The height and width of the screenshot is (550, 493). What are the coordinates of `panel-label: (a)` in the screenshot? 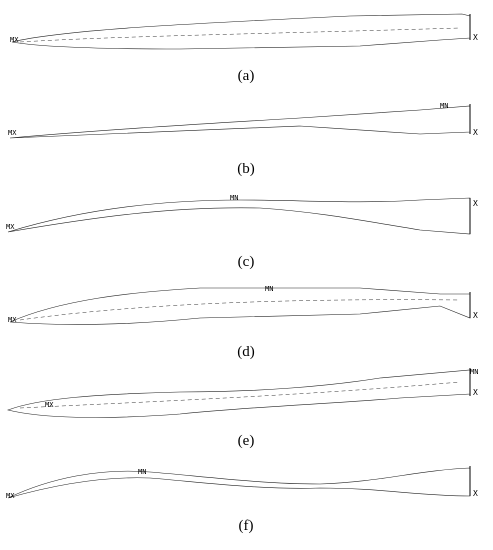 It's located at (246, 76).